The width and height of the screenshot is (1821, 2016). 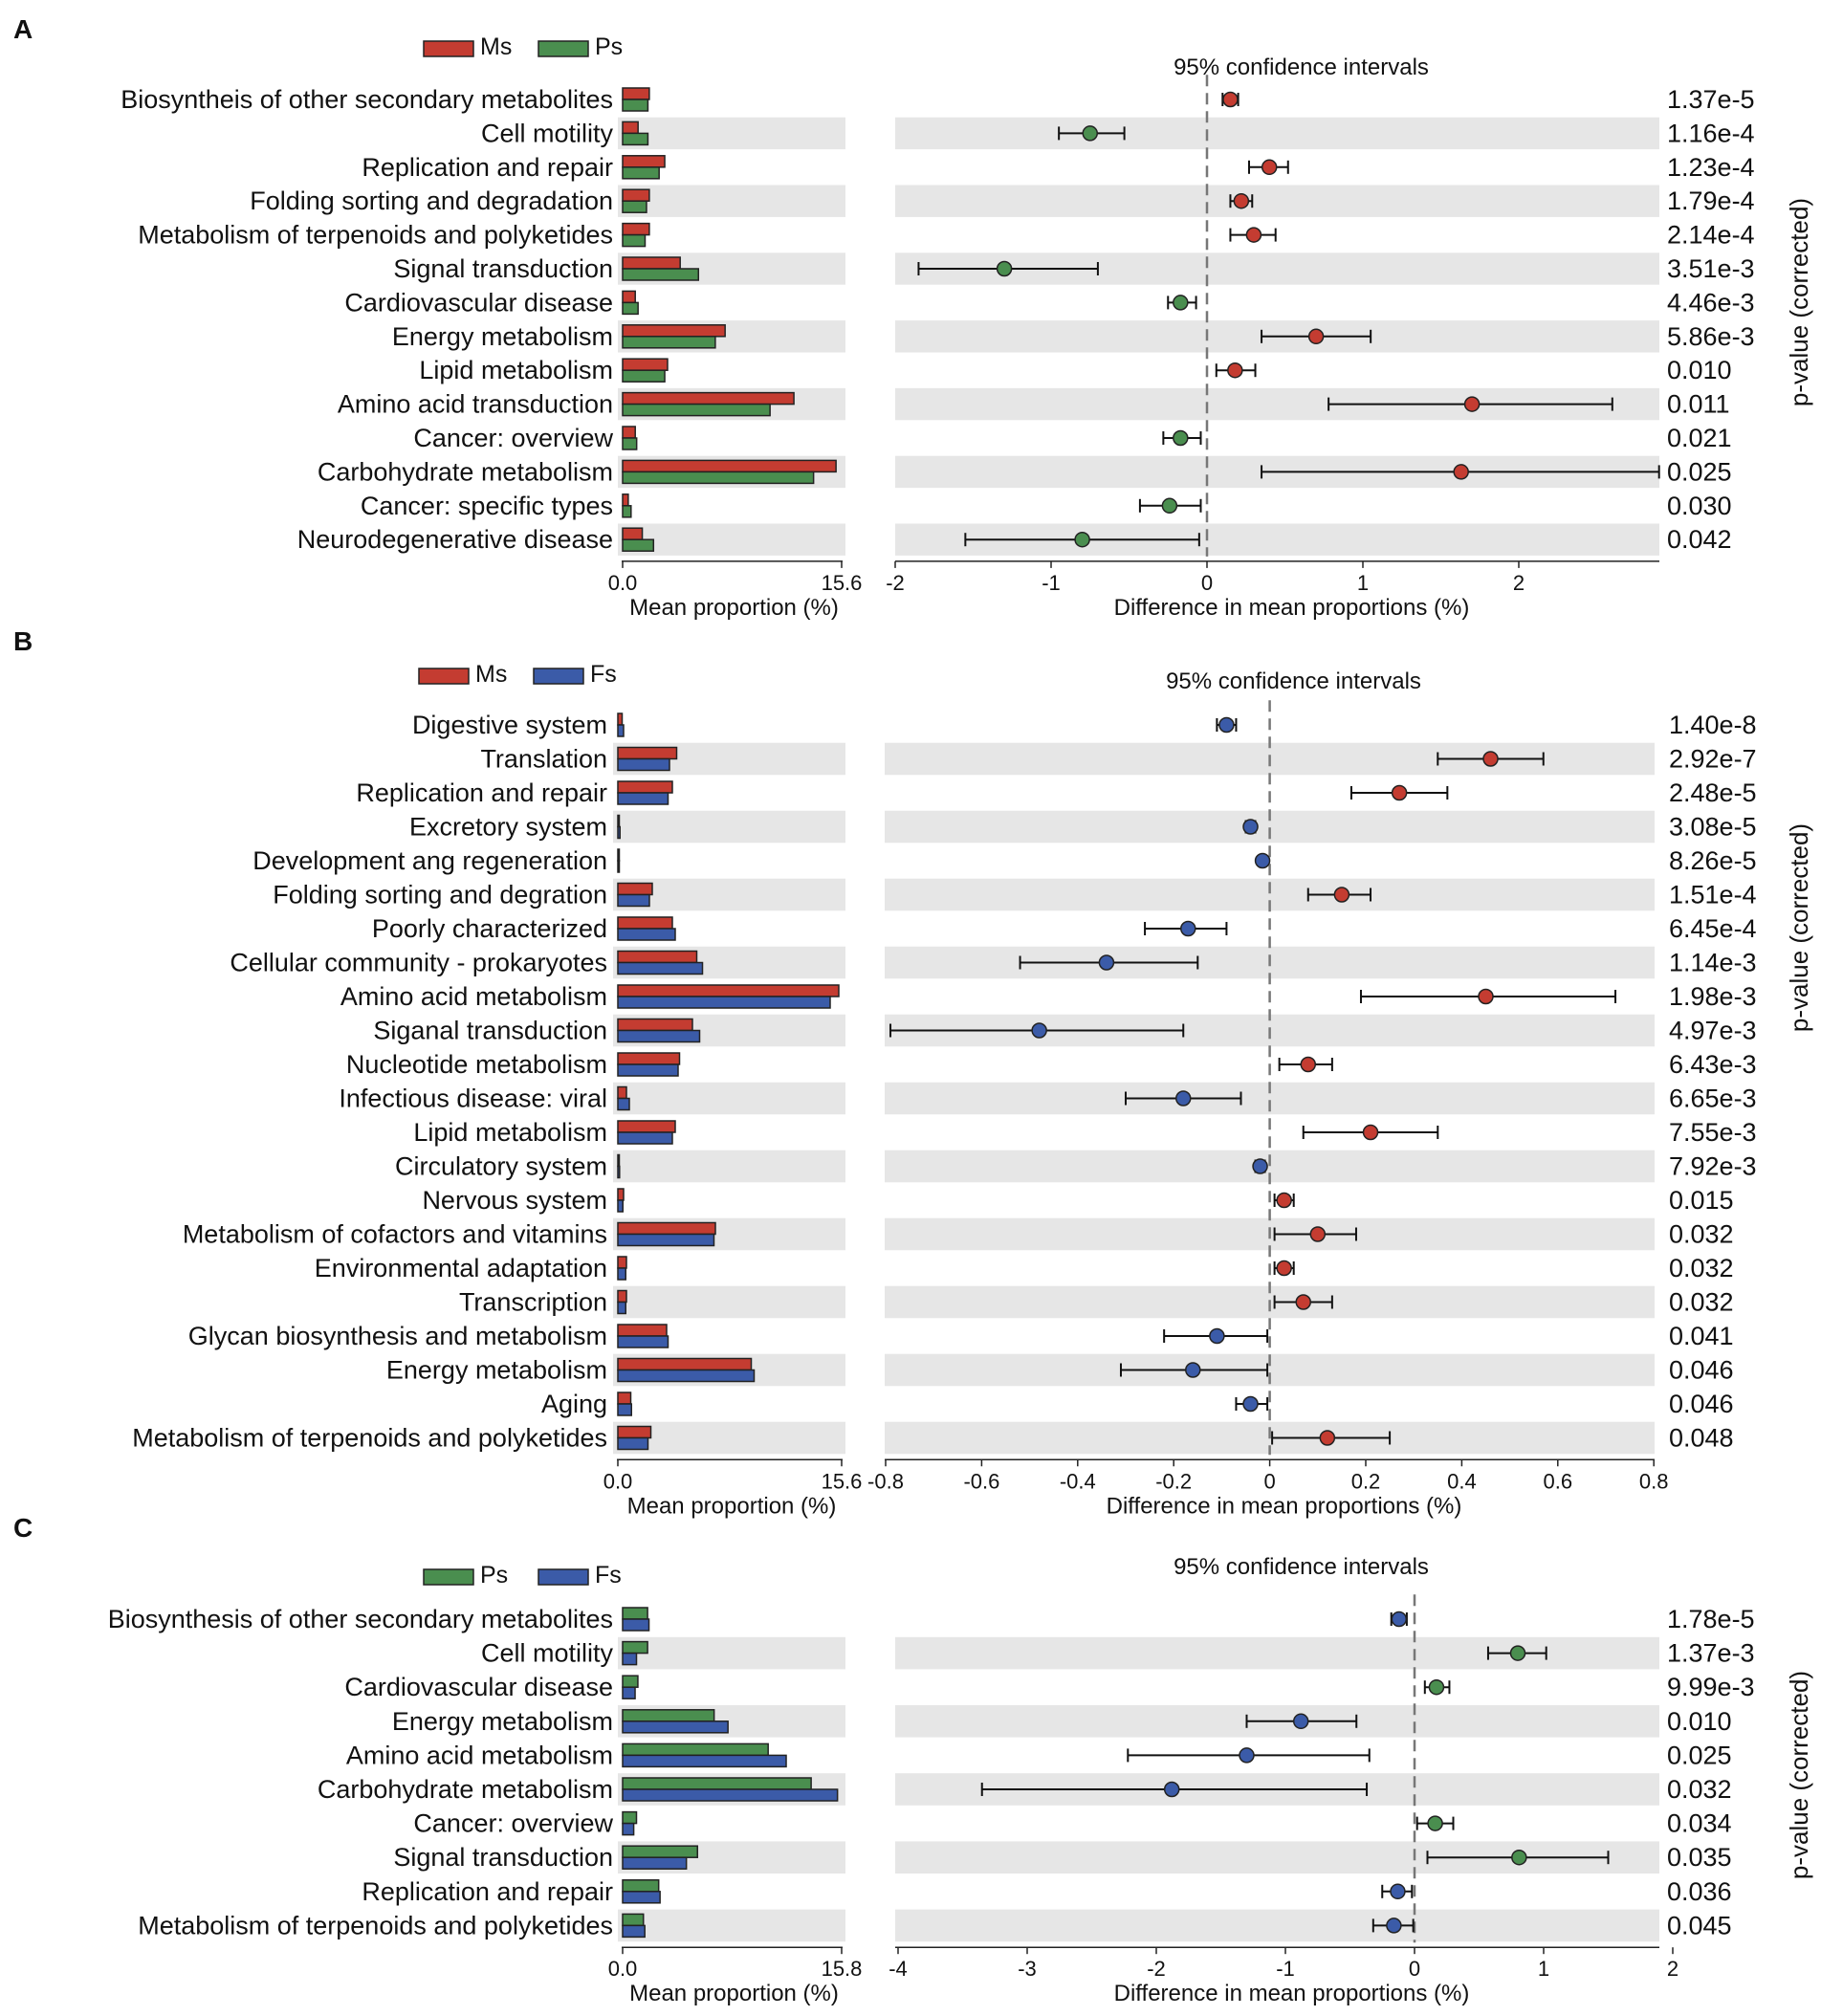 What do you see at coordinates (547, 133) in the screenshot?
I see `category-label: Cell motility` at bounding box center [547, 133].